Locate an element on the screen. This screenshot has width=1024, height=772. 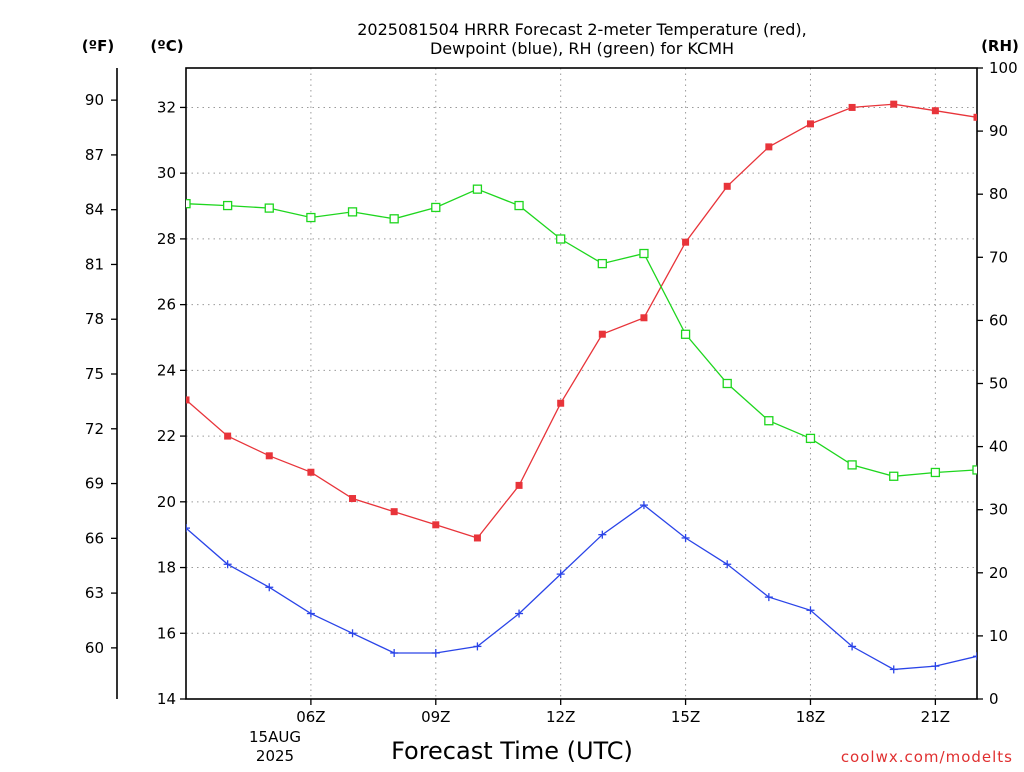
date-label-day: 15AUG is located at coordinates (275, 737).